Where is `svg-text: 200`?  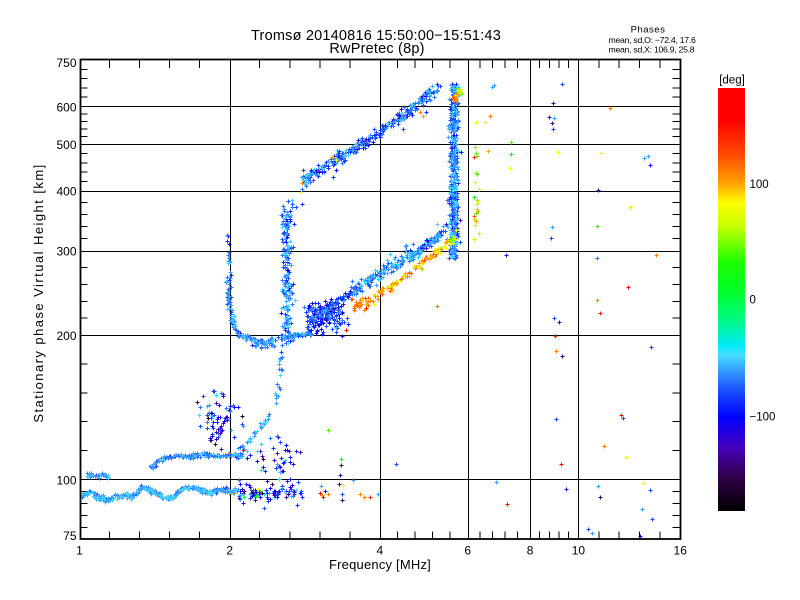
svg-text: 200 is located at coordinates (66, 336).